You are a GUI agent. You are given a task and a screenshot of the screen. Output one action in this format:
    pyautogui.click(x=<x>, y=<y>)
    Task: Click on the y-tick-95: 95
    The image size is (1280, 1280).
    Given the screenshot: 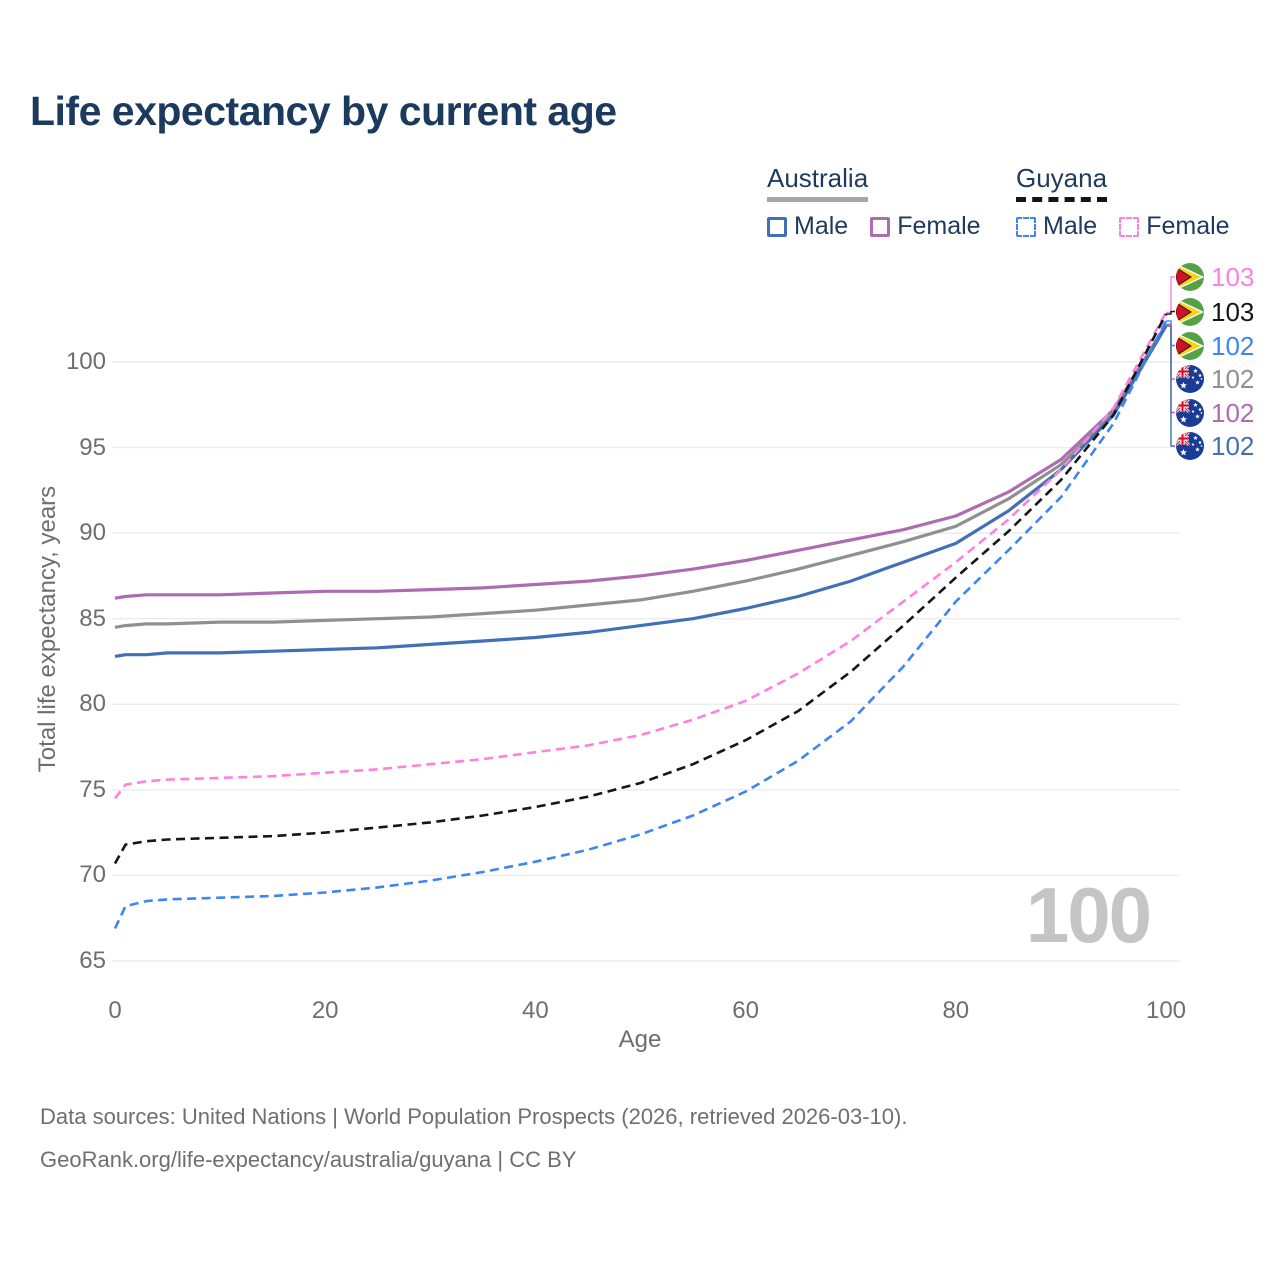 What is the action you would take?
    pyautogui.click(x=92, y=447)
    